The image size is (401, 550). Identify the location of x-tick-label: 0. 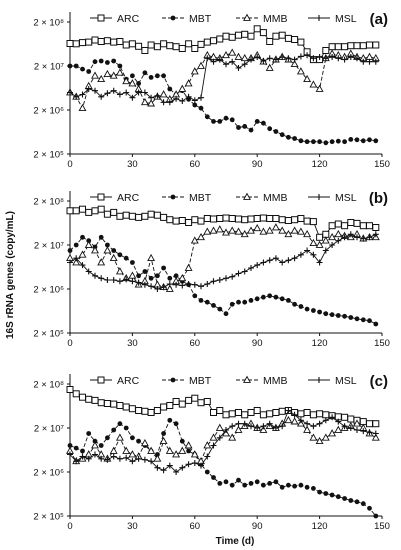
(69, 526).